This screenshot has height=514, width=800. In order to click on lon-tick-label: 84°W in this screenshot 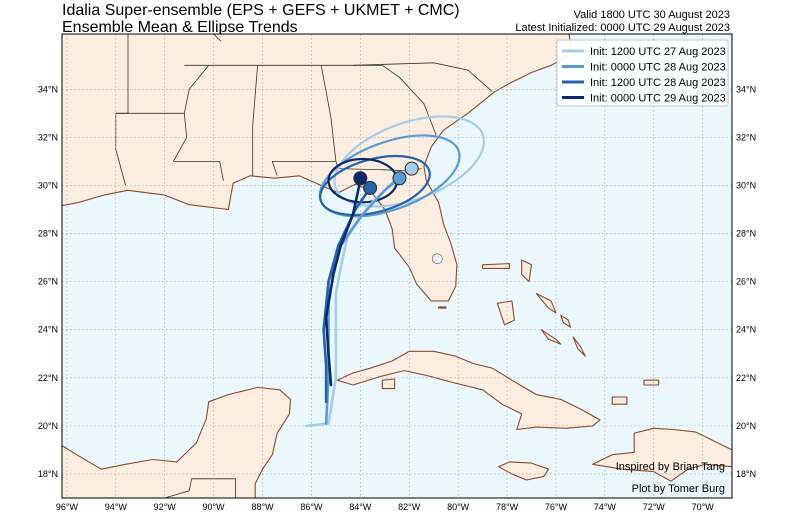, I will do `click(360, 507)`.